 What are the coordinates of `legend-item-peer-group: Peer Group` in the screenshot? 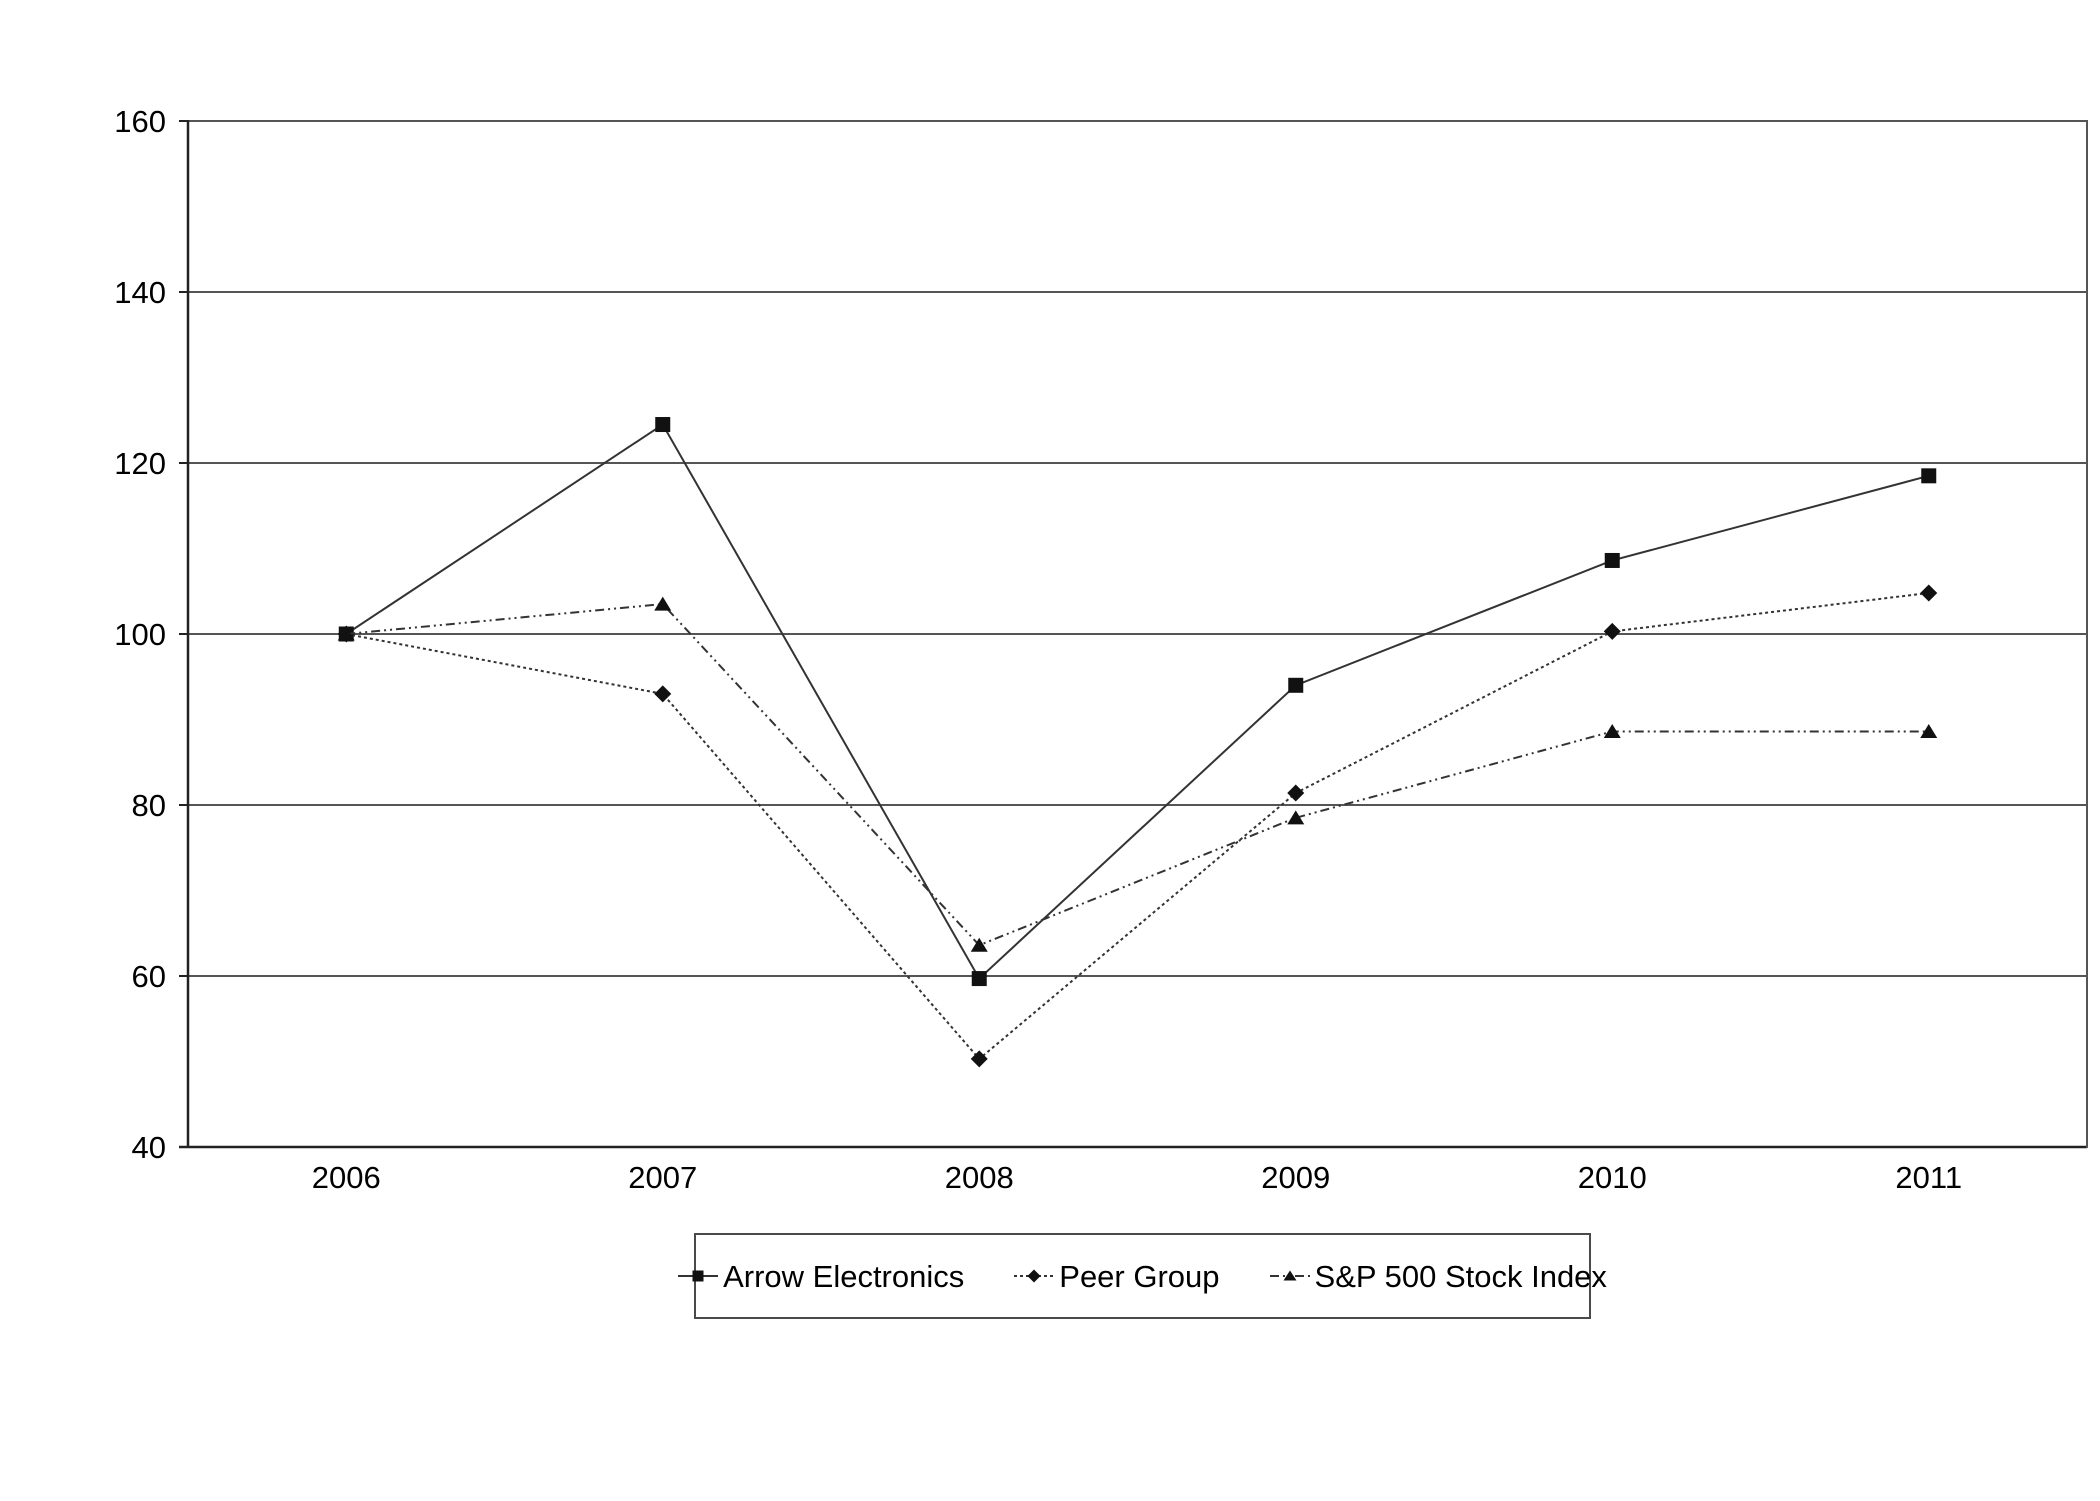 It's located at (1117, 1276).